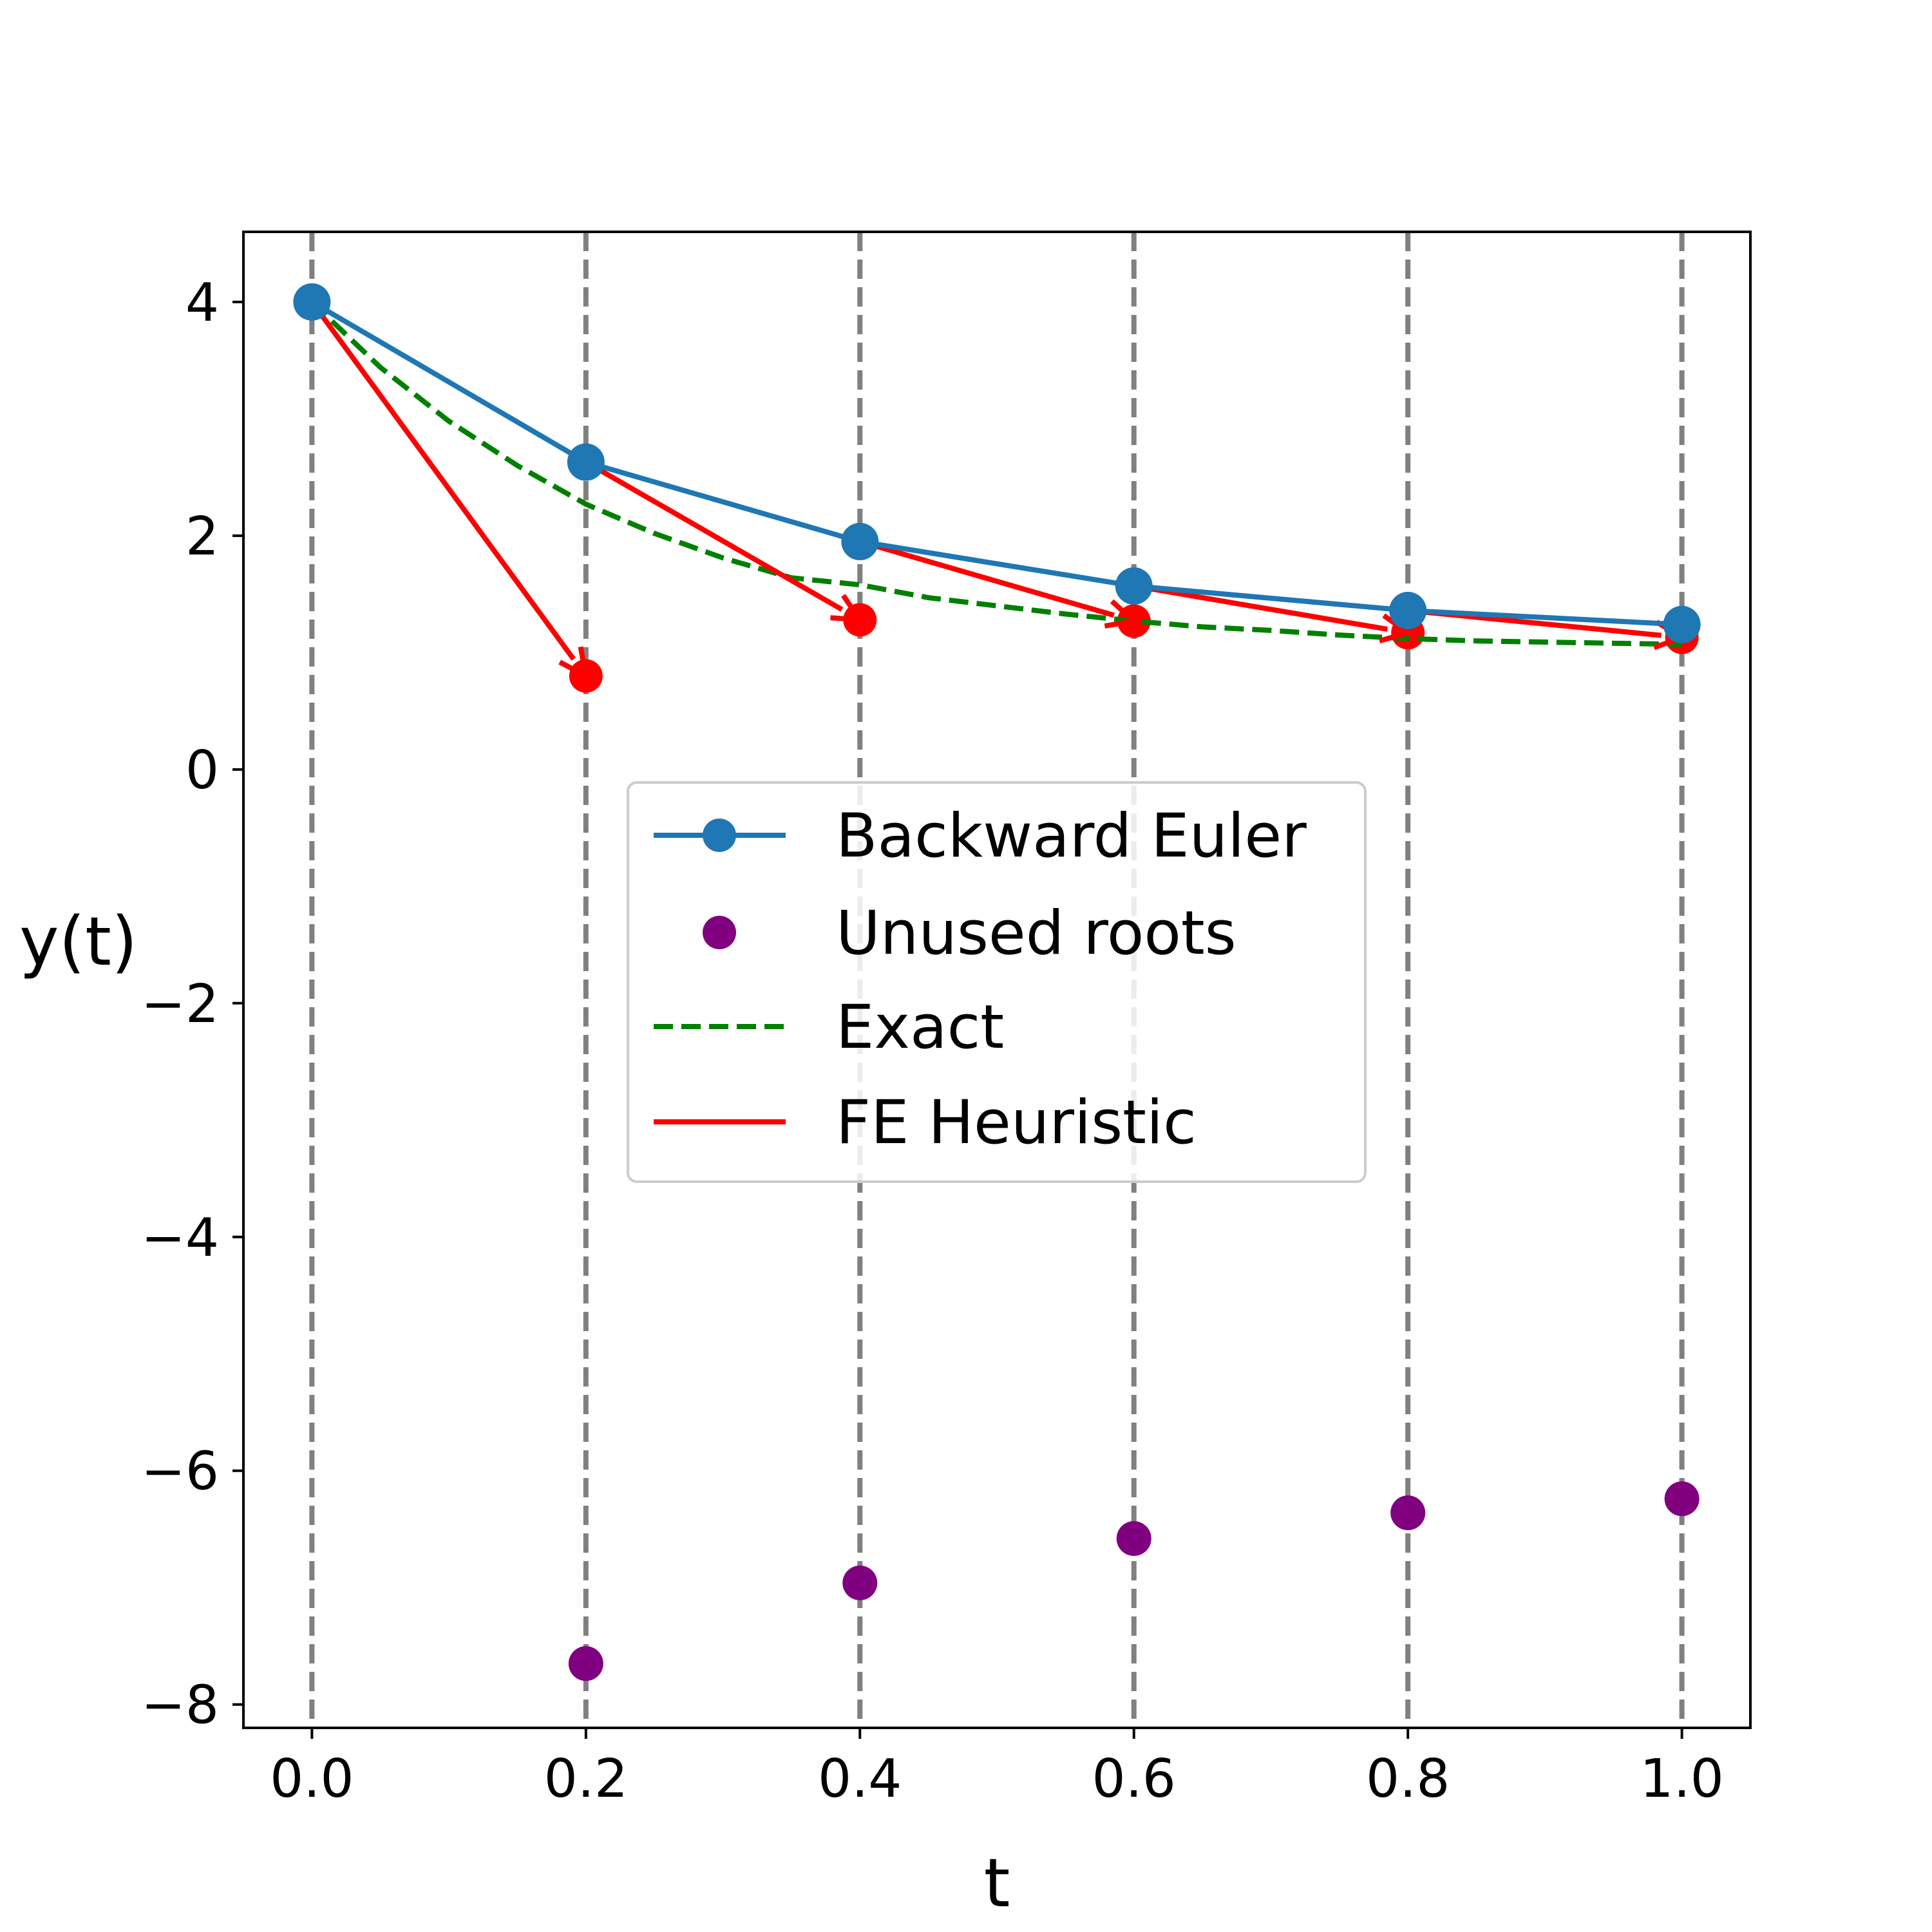 This screenshot has width=1932, height=1932. Describe the element at coordinates (586, 1779) in the screenshot. I see `x-tick-label-1: 0.2` at that location.